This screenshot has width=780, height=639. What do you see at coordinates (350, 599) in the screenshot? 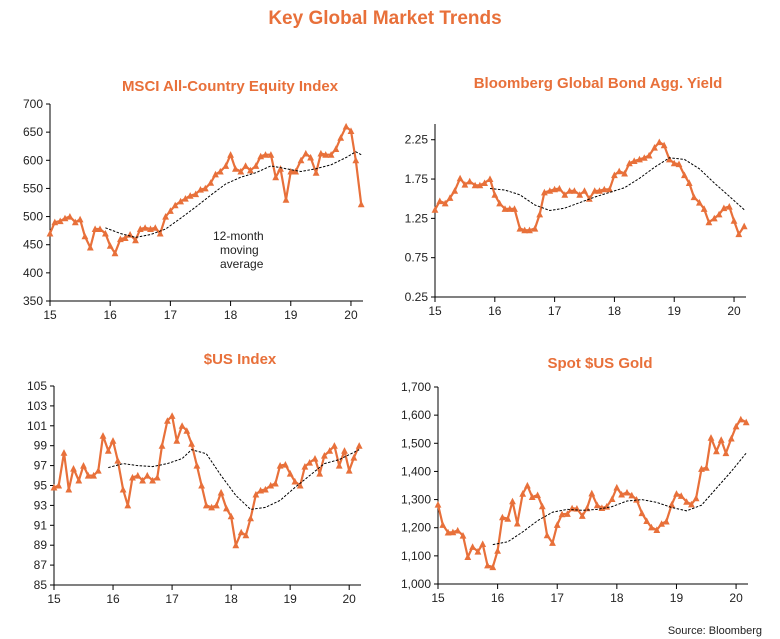
I see `usd-x-tick-label: 20` at bounding box center [350, 599].